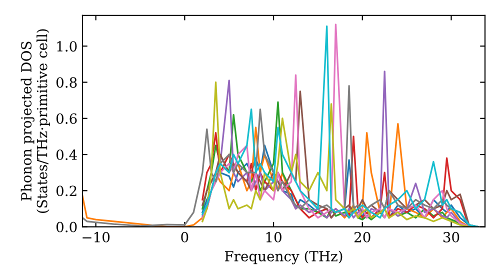  I want to click on x-axis-title: Frequency (THz), so click(283, 257).